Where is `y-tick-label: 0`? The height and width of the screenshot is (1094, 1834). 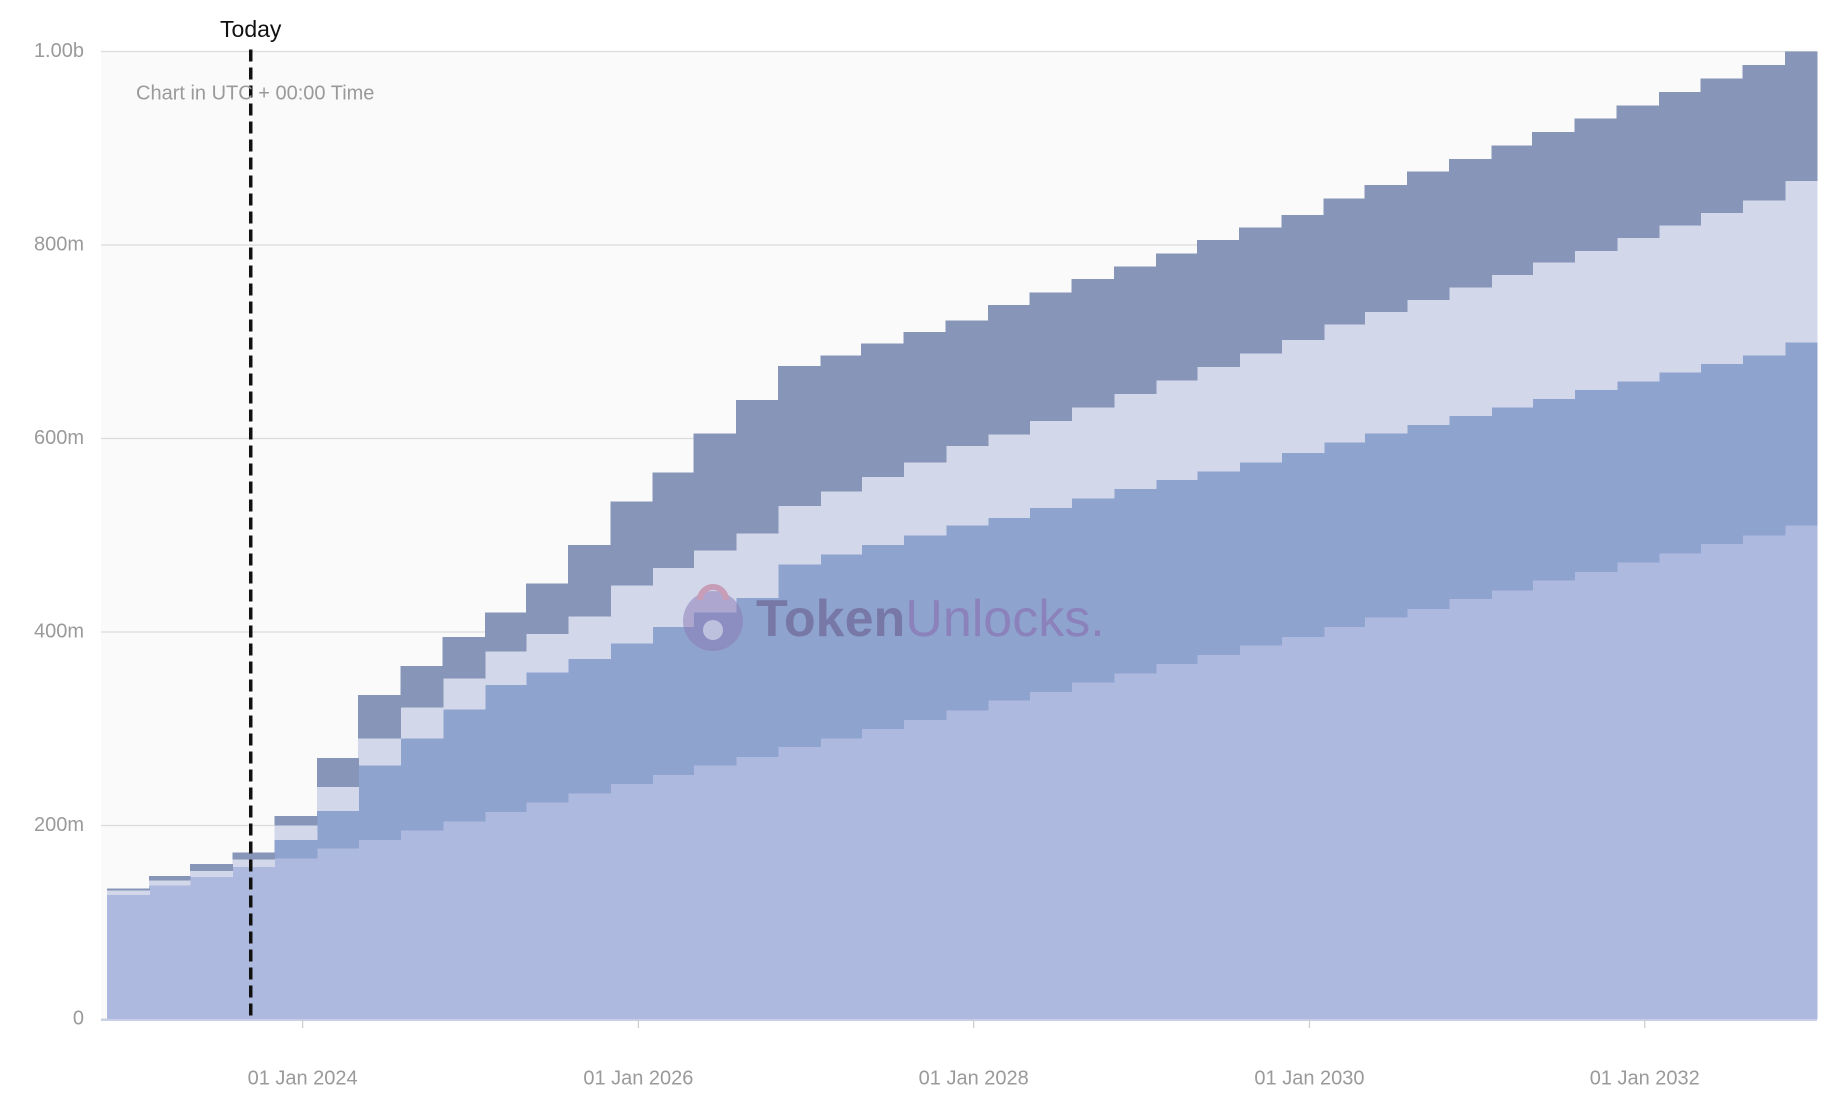
y-tick-label: 0 is located at coordinates (78, 1018).